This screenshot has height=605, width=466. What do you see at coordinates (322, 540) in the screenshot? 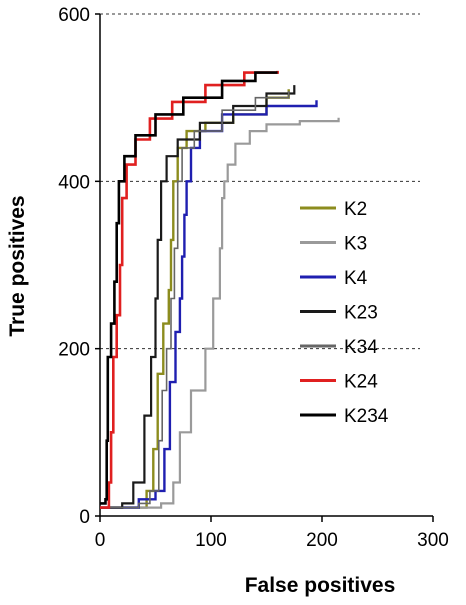
I see `x-tick-label: 200` at bounding box center [322, 540].